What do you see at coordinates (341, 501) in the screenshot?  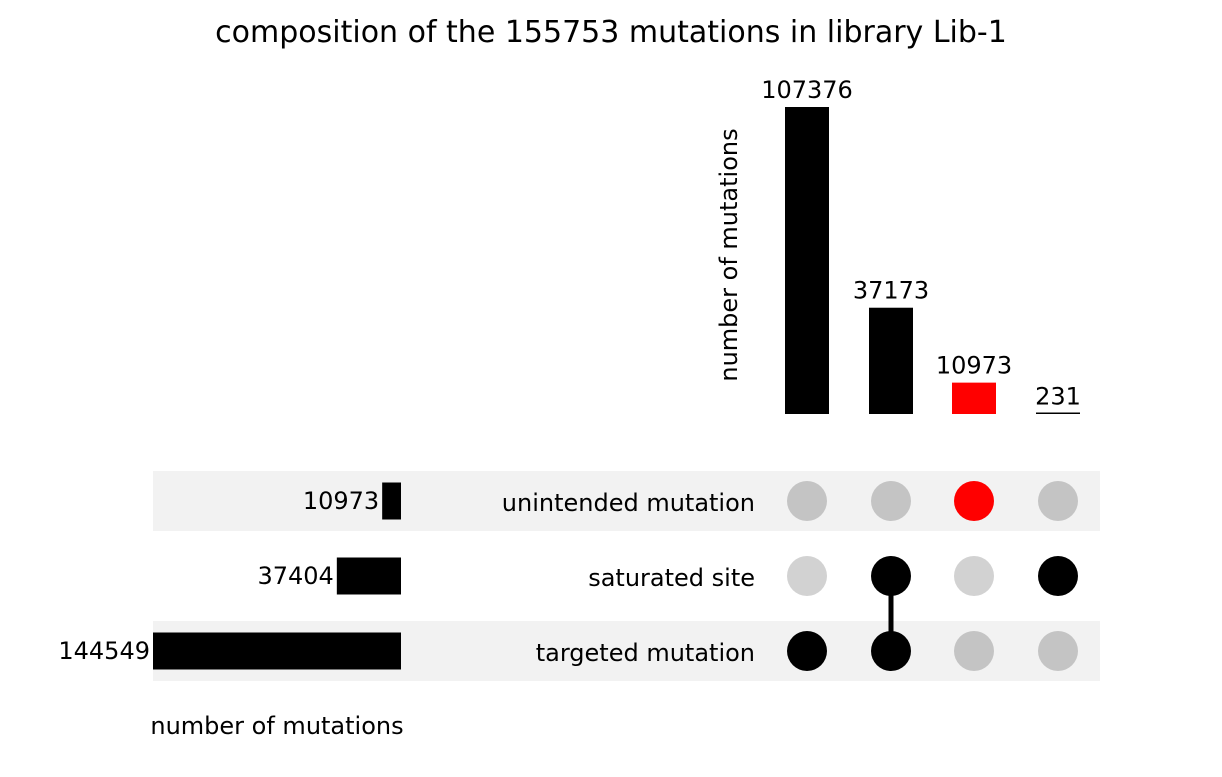 I see `set-size-label: 10973` at bounding box center [341, 501].